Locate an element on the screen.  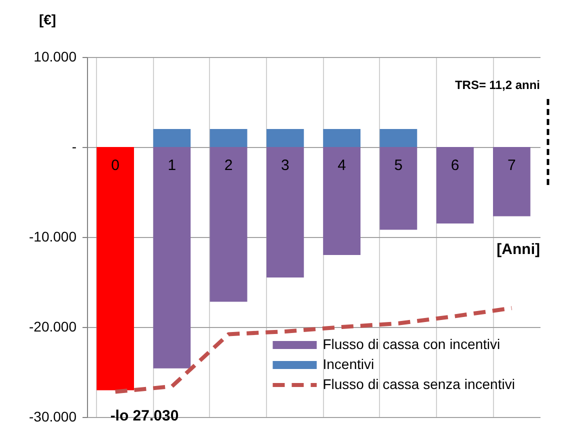
line-series is located at coordinates (313, 350).